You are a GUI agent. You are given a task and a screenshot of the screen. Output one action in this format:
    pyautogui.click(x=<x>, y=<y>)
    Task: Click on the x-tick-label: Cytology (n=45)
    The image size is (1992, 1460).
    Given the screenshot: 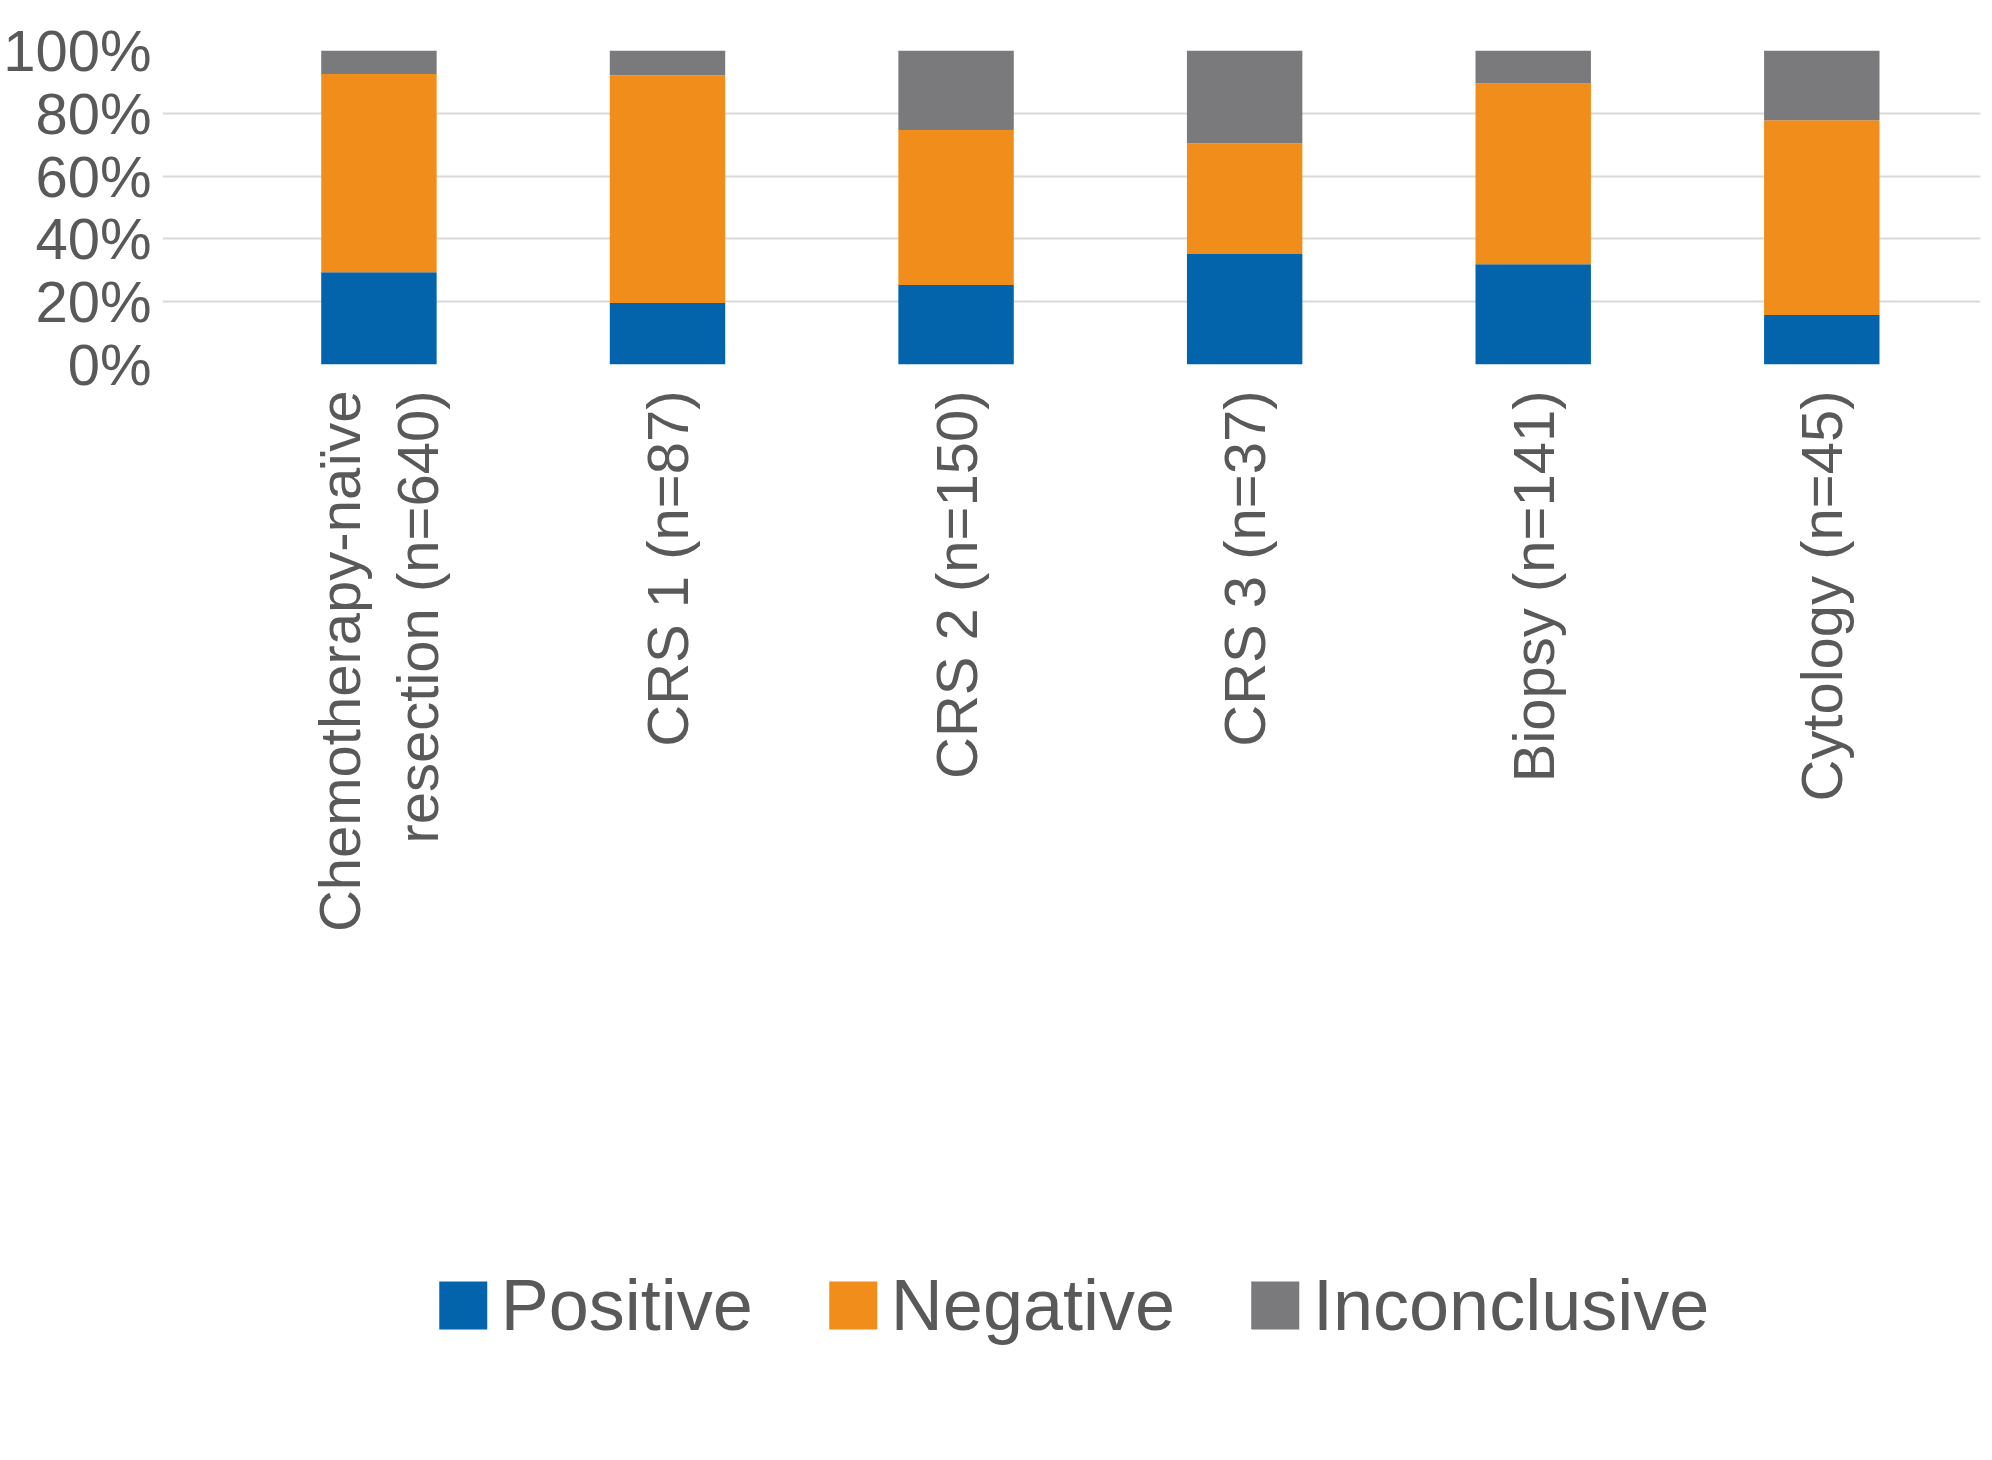 What is the action you would take?
    pyautogui.click(x=1822, y=596)
    